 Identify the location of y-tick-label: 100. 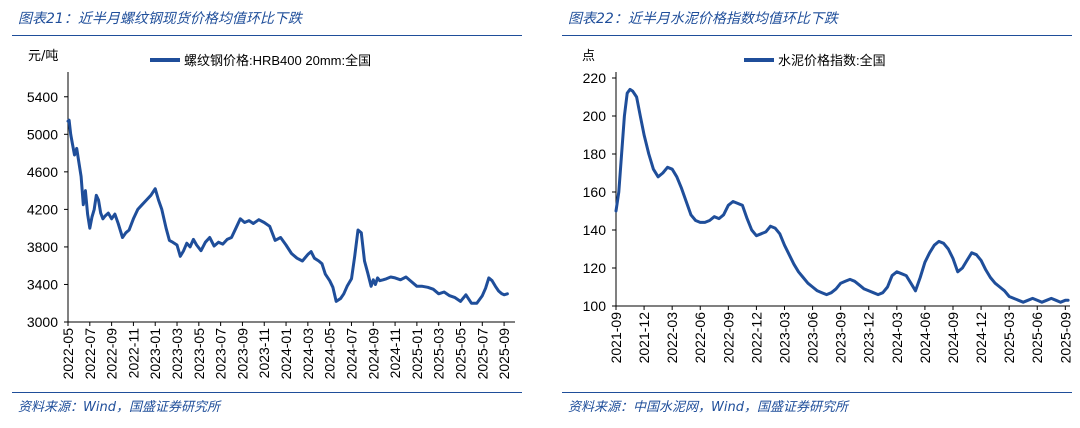
(595, 306).